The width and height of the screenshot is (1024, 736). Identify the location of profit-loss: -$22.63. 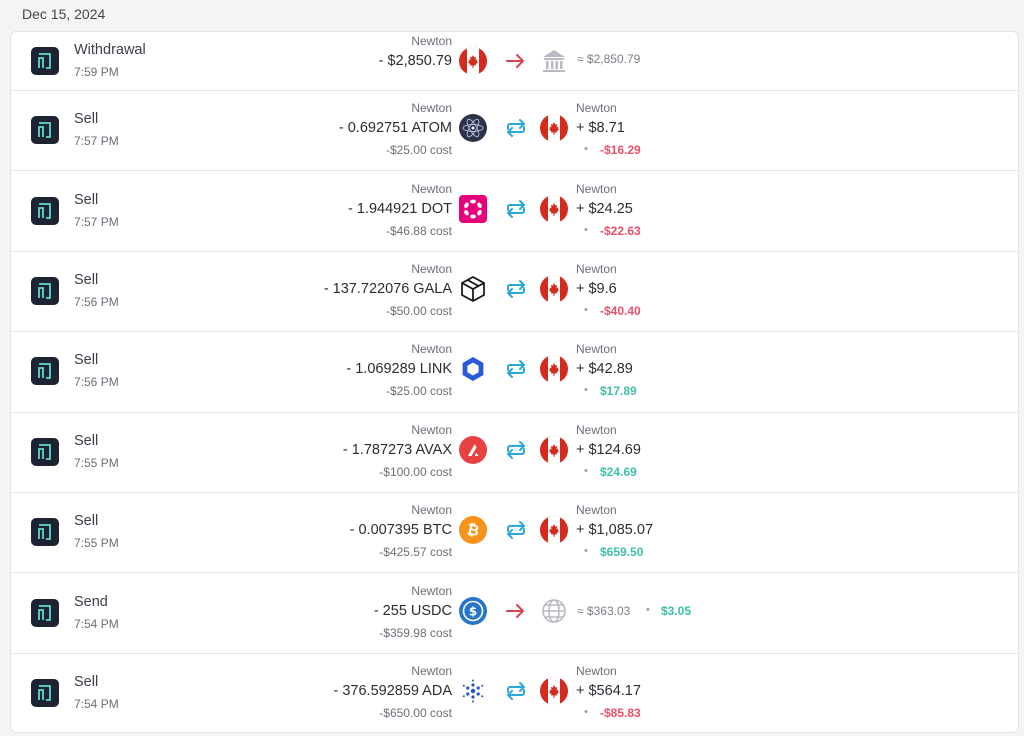
(620, 230).